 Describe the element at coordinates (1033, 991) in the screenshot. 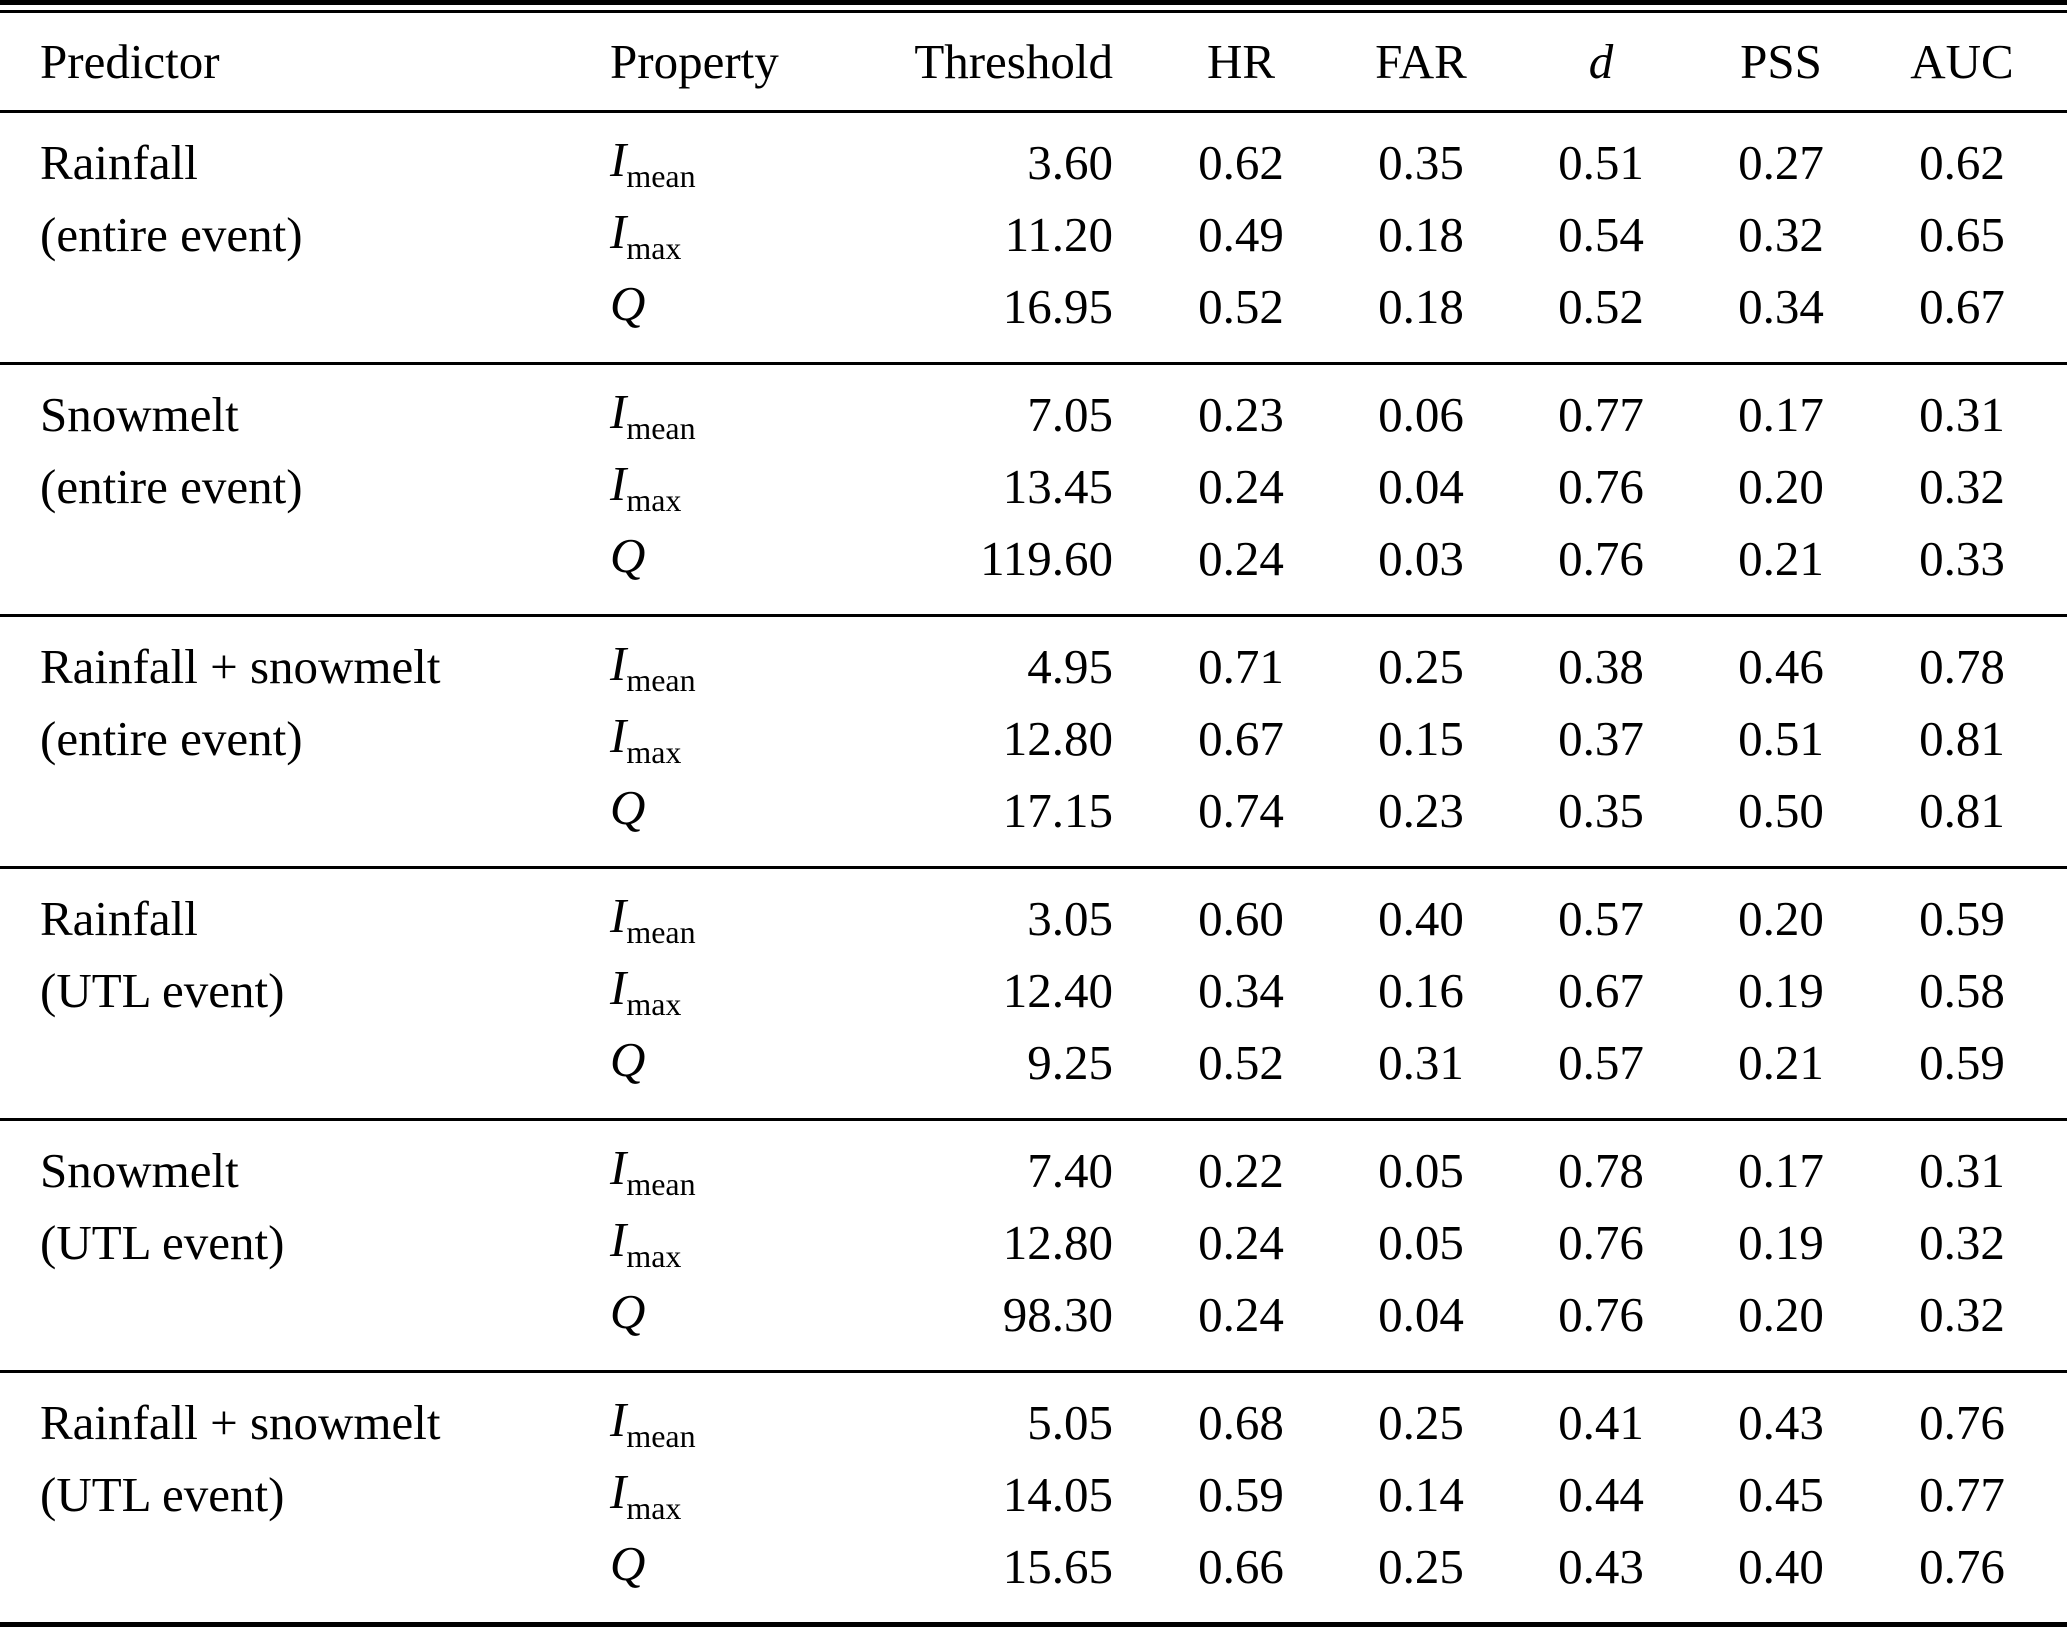

I see `table-row: Imax 12.40 0.34 0.16 0.67 0.19 0.58` at that location.